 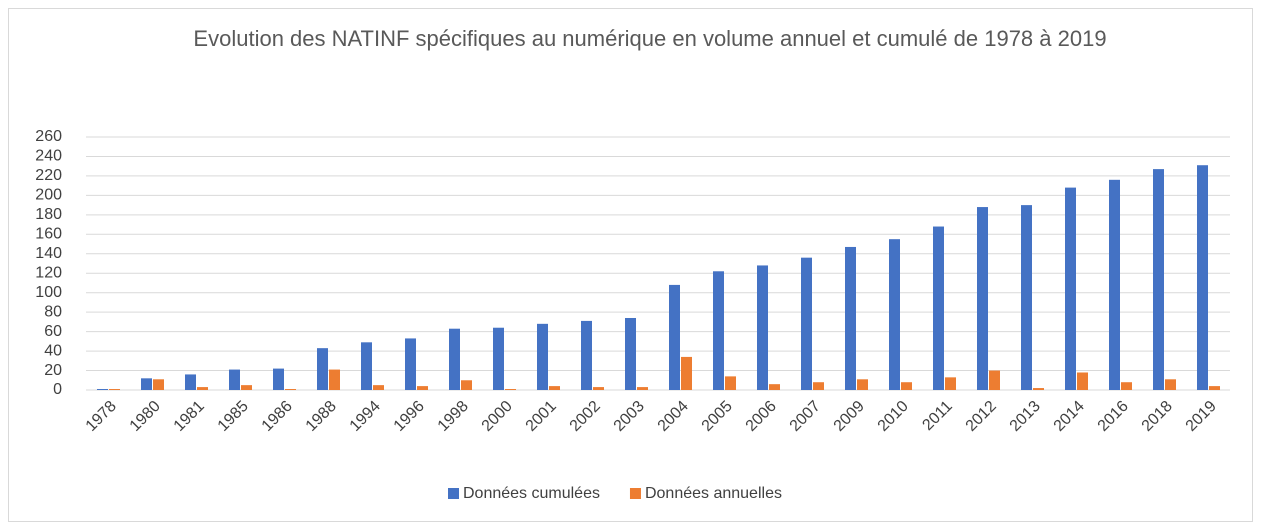 What do you see at coordinates (713, 493) in the screenshot?
I see `legend-label: Données annuelles` at bounding box center [713, 493].